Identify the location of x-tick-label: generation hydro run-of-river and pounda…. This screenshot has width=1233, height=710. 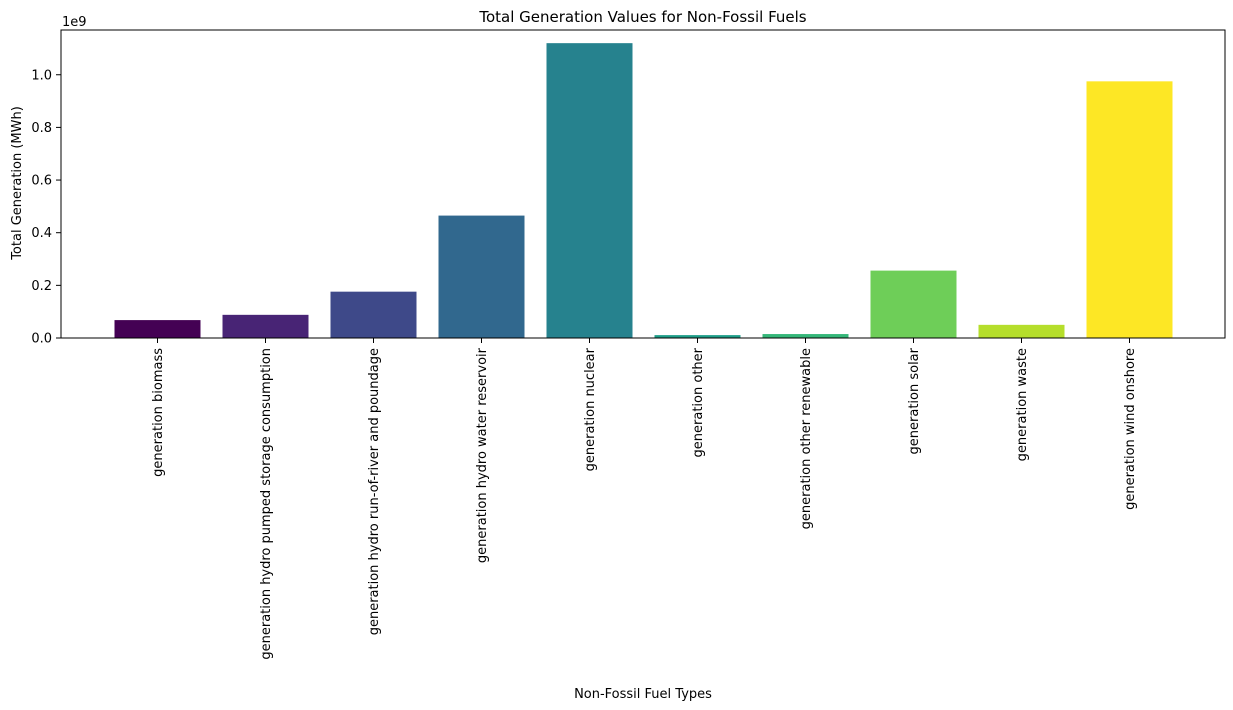
(374, 491).